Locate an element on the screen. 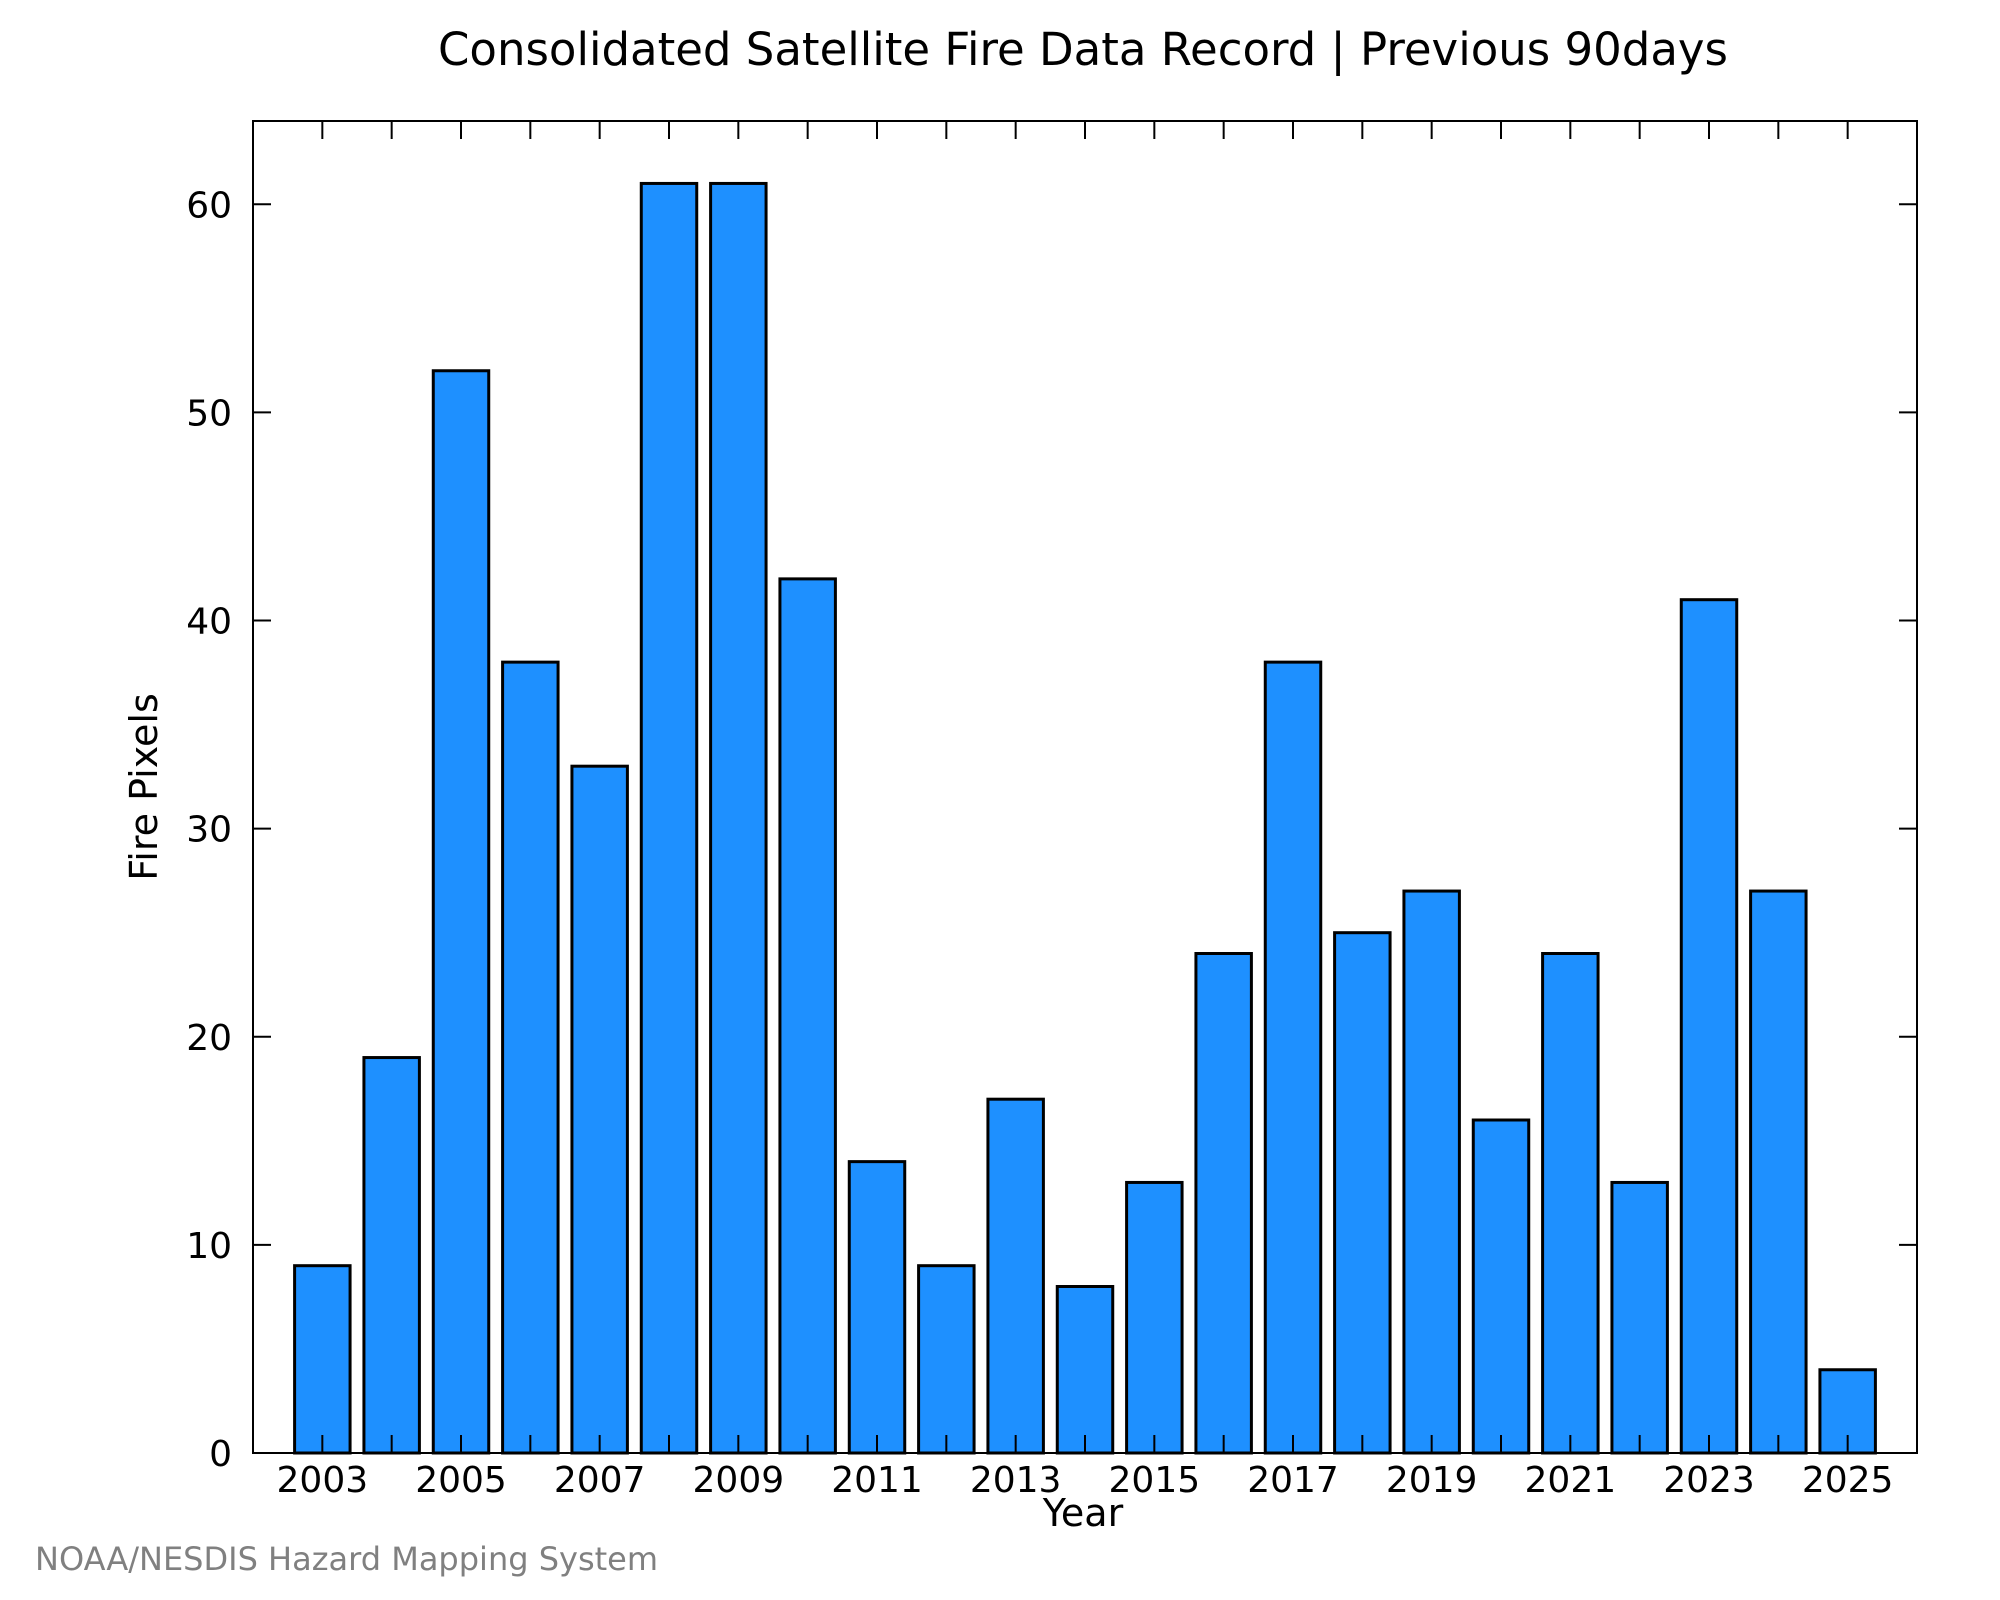 The image size is (2000, 1600). y-tick-labels: 0 10 20 30 40 50 60 is located at coordinates (209, 830).